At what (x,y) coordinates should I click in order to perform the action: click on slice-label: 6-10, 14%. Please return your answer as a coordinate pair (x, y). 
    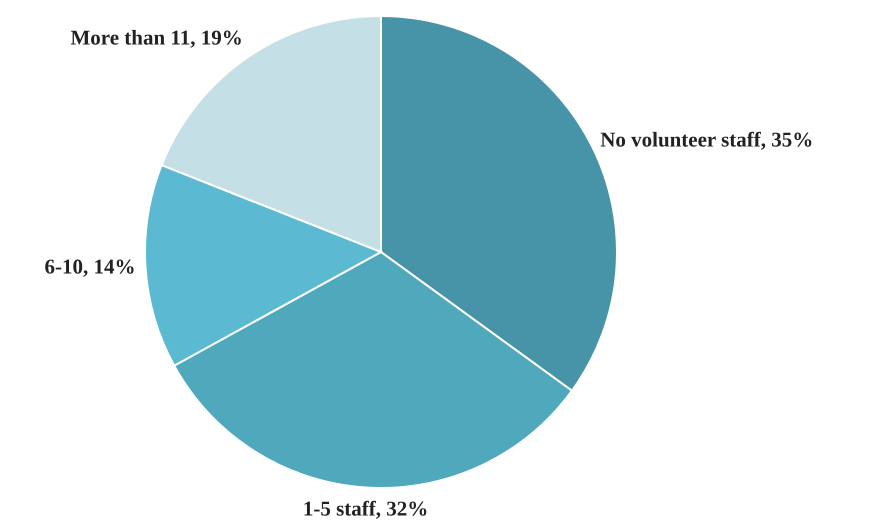
    Looking at the image, I should click on (90, 266).